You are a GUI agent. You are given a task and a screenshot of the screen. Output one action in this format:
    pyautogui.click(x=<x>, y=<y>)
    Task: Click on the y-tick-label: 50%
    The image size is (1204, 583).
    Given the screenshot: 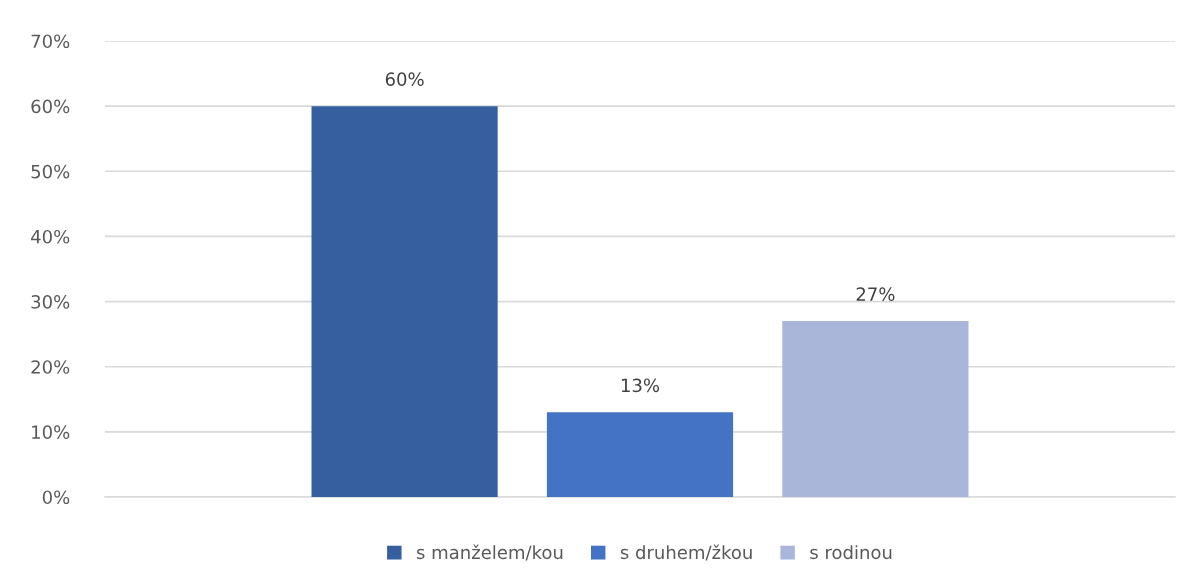 What is the action you would take?
    pyautogui.click(x=50, y=171)
    